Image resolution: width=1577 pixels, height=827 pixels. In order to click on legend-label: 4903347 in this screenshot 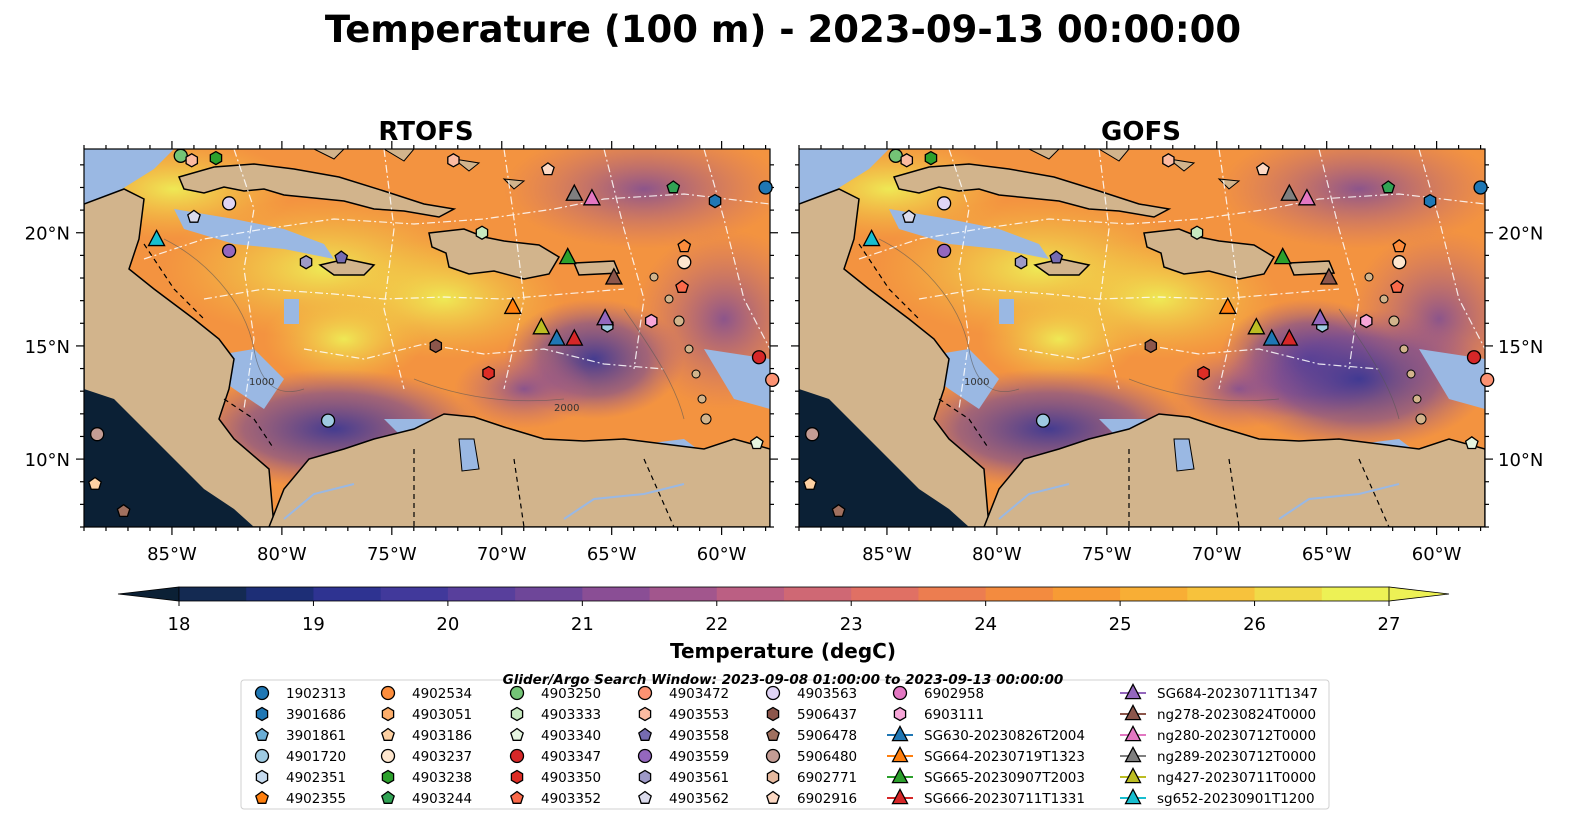, I will do `click(571, 757)`.